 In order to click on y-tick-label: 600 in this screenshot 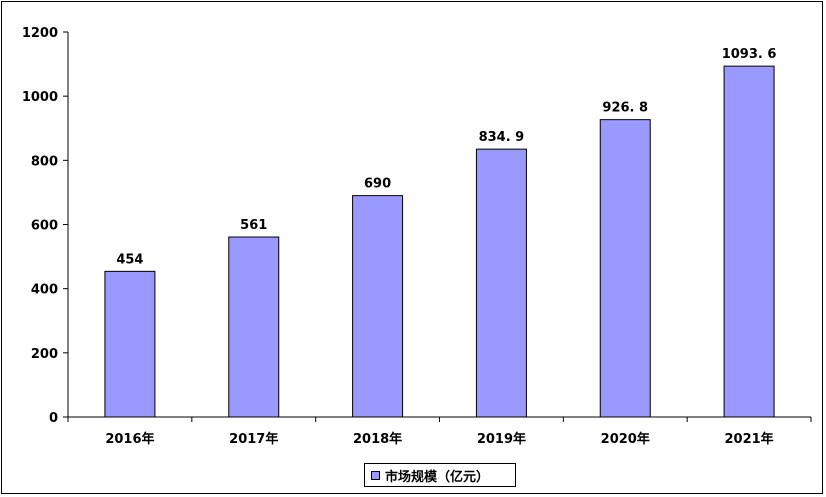, I will do `click(44, 226)`.